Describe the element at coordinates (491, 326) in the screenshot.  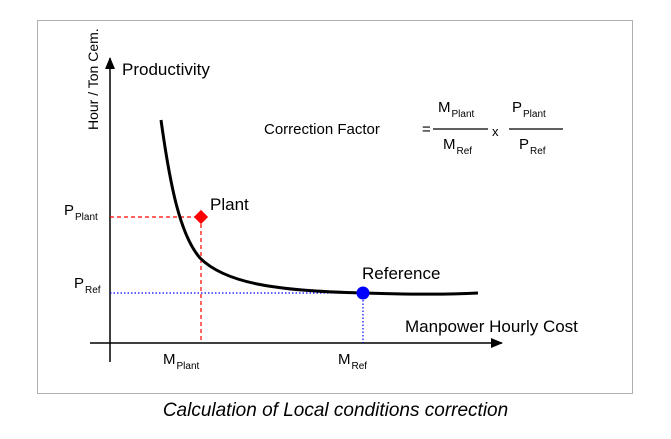
I see `x-axis-title: Manpower Hourly Cost` at that location.